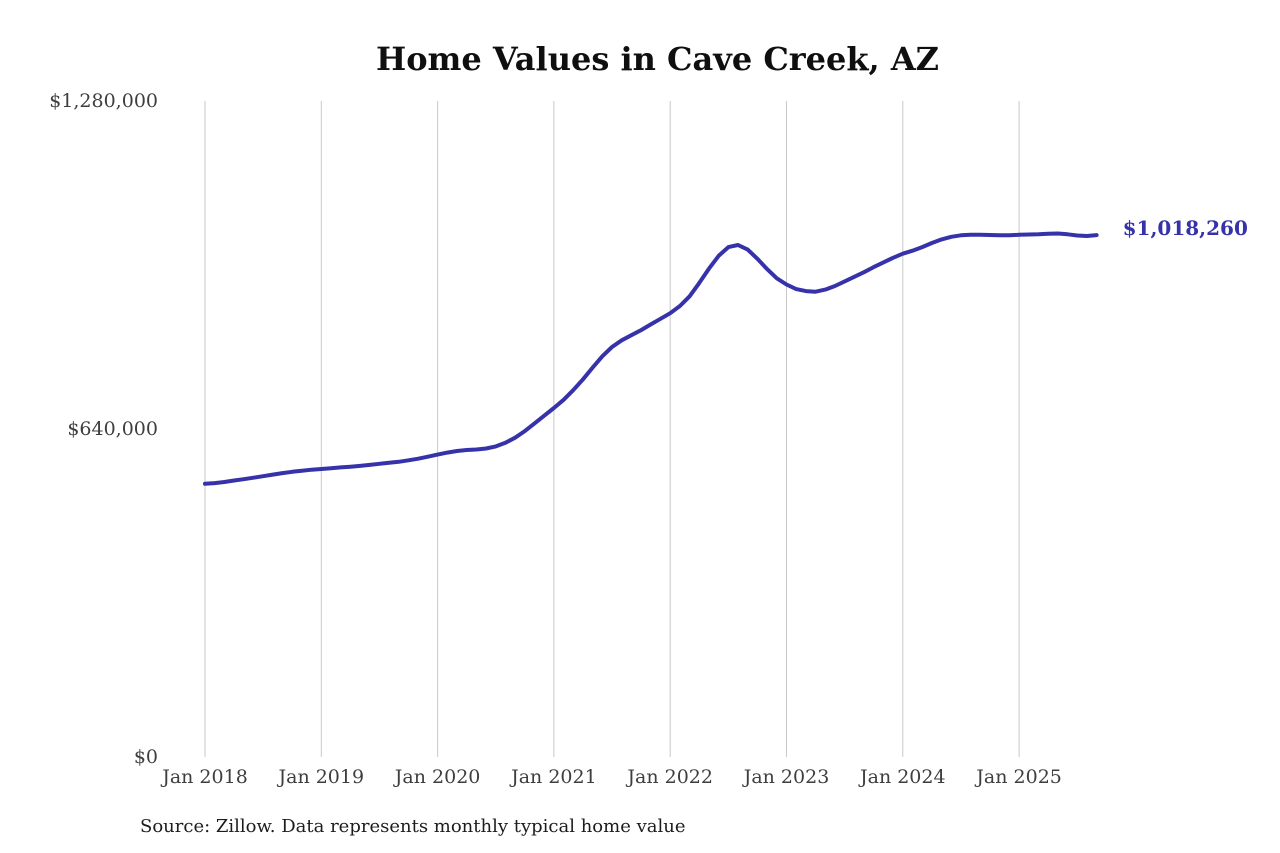 The height and width of the screenshot is (853, 1280). What do you see at coordinates (786, 777) in the screenshot?
I see `x-tick-label: Jan 2023` at bounding box center [786, 777].